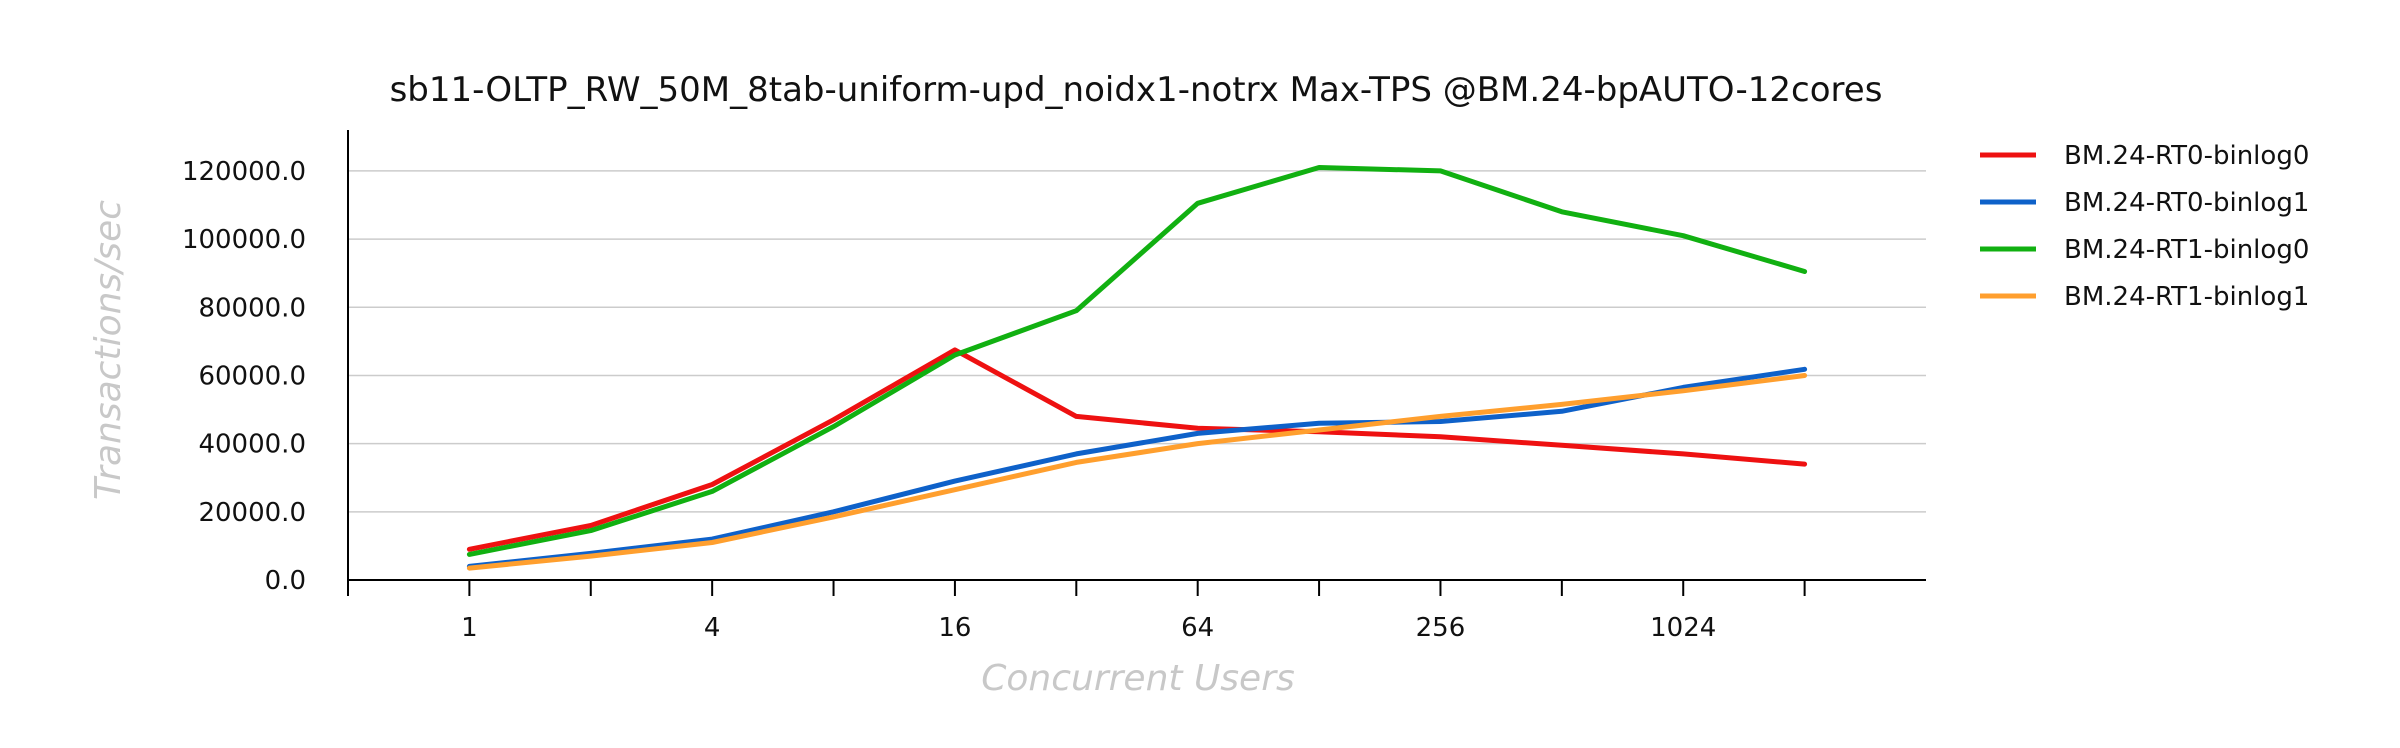  I want to click on x-ticks: 1 4 16 64 256 1024, so click(1076, 611).